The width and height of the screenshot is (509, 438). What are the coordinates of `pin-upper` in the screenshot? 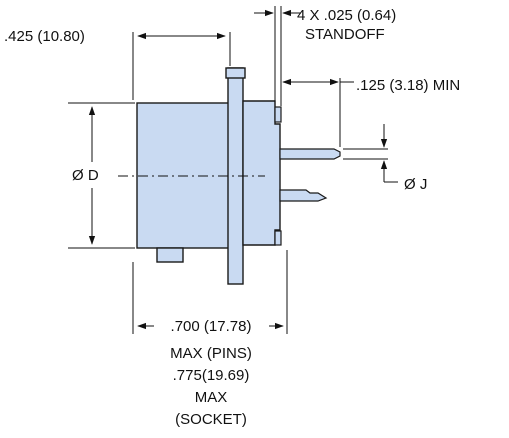 It's located at (310, 154).